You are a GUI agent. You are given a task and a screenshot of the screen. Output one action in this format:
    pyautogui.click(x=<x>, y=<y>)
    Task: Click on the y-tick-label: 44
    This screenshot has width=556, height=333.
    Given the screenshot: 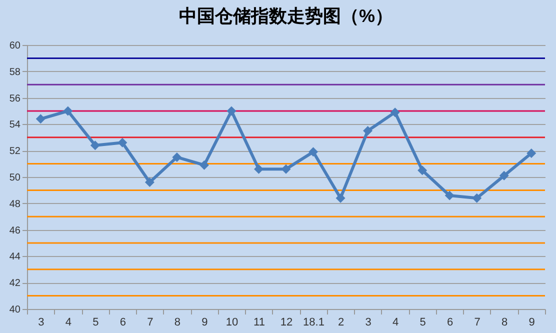 What is the action you would take?
    pyautogui.click(x=15, y=257)
    